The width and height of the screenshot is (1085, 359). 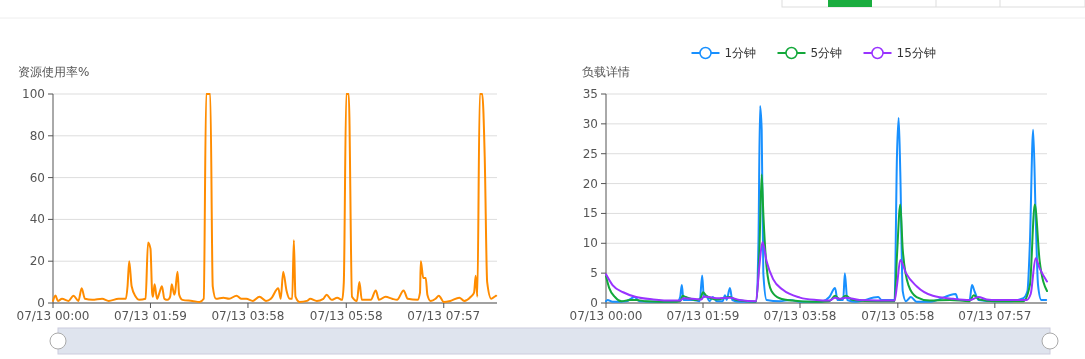 What do you see at coordinates (590, 243) in the screenshot?
I see `y-tick-label: 10` at bounding box center [590, 243].